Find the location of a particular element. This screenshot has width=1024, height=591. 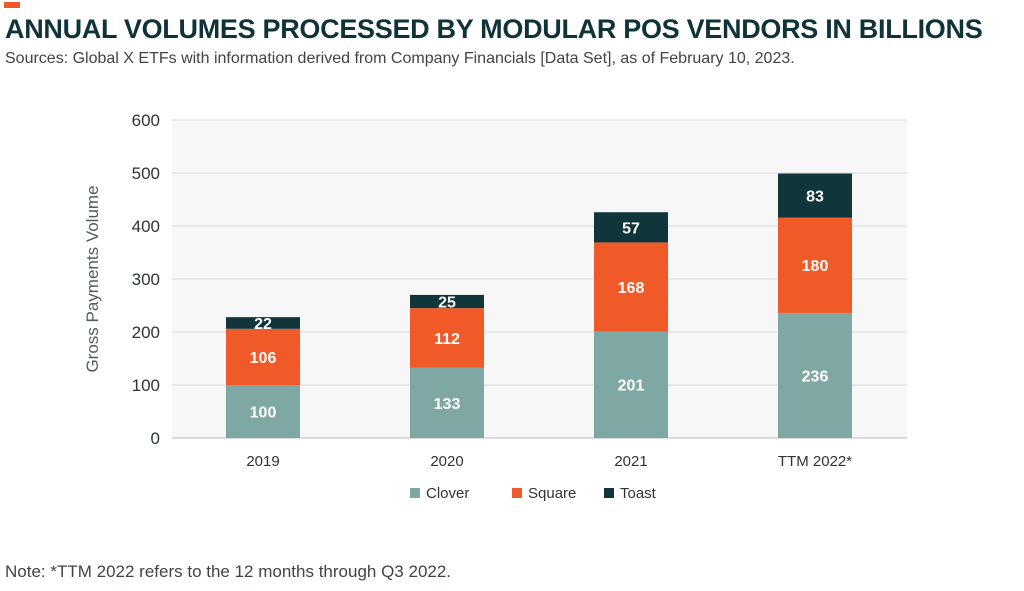

y-tick-label: 600 is located at coordinates (146, 120).